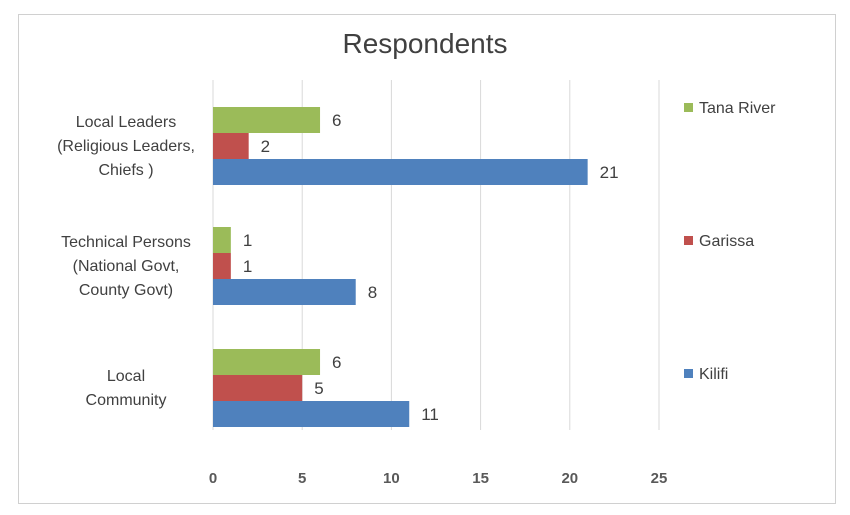 Image resolution: width=850 pixels, height=515 pixels. Describe the element at coordinates (569, 478) in the screenshot. I see `x-tick-label-20: 20` at that location.